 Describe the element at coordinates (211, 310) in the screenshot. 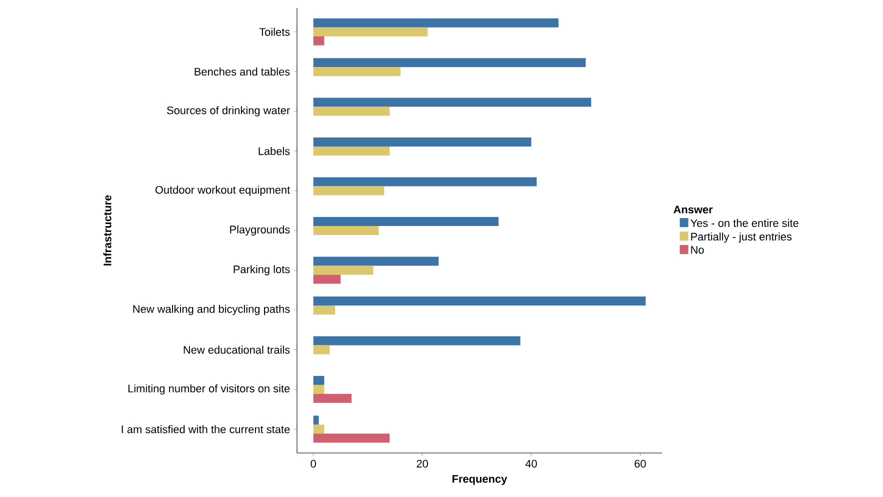

I see `y-tick-label: New walking and bicycling paths` at that location.